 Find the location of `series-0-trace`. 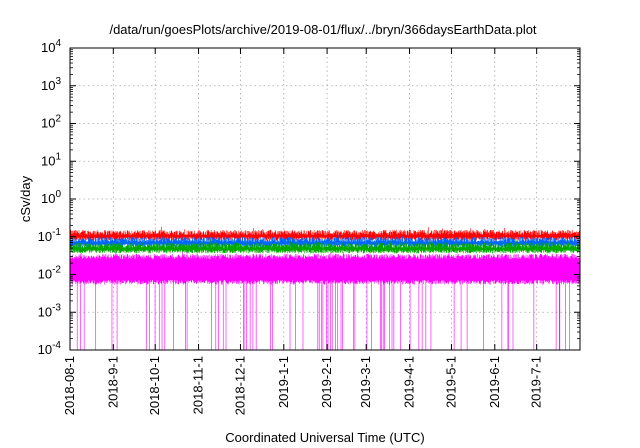

series-0-trace is located at coordinates (325, 233).